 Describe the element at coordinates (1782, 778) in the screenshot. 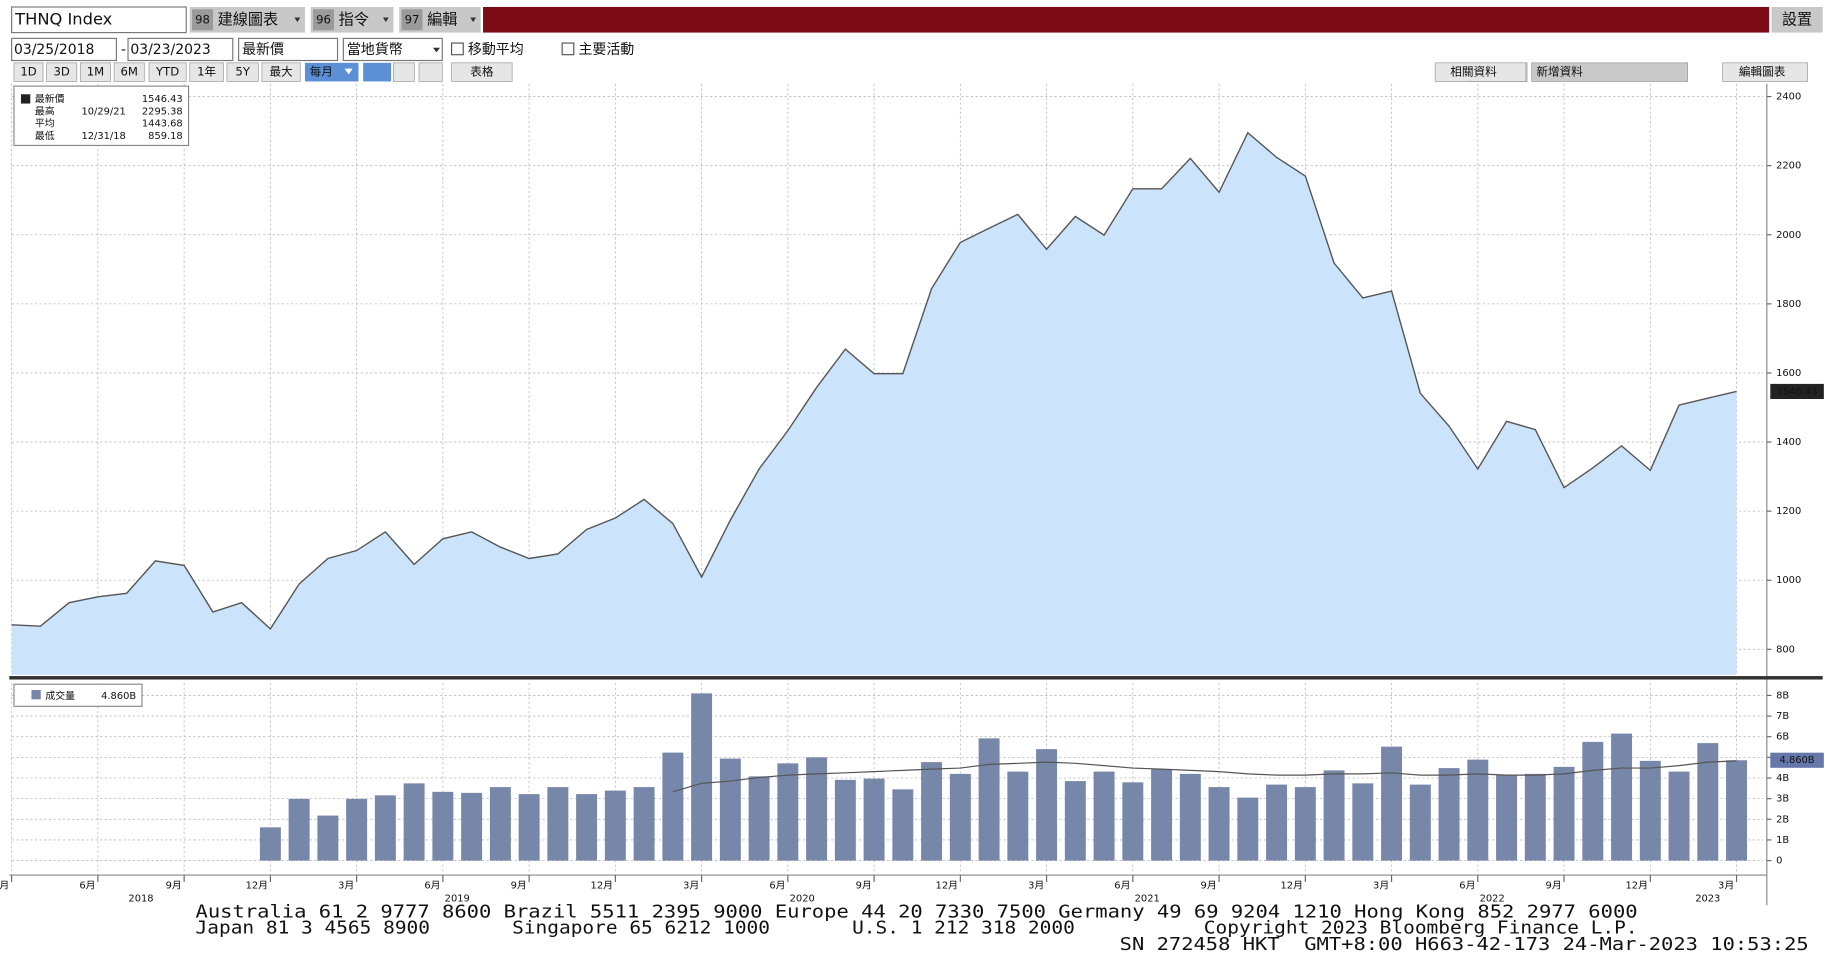

I see `y-tick-label: 4B` at that location.